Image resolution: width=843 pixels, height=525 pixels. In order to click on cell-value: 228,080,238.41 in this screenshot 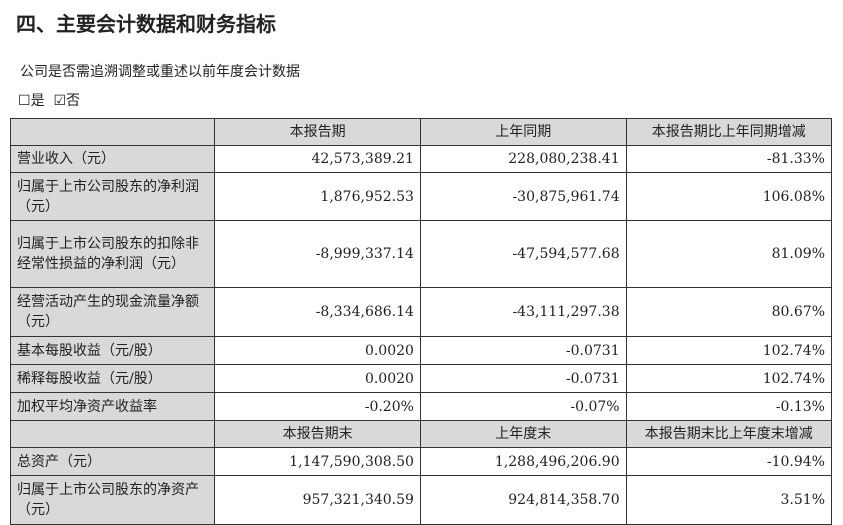, I will do `click(523, 159)`.